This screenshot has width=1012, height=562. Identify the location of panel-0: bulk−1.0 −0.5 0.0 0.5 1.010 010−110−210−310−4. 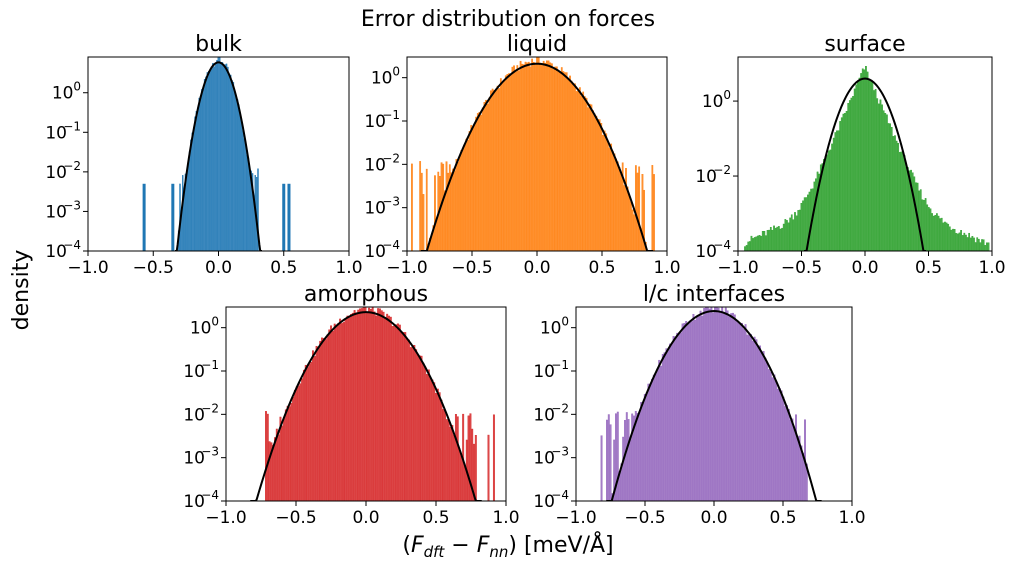
(203, 155).